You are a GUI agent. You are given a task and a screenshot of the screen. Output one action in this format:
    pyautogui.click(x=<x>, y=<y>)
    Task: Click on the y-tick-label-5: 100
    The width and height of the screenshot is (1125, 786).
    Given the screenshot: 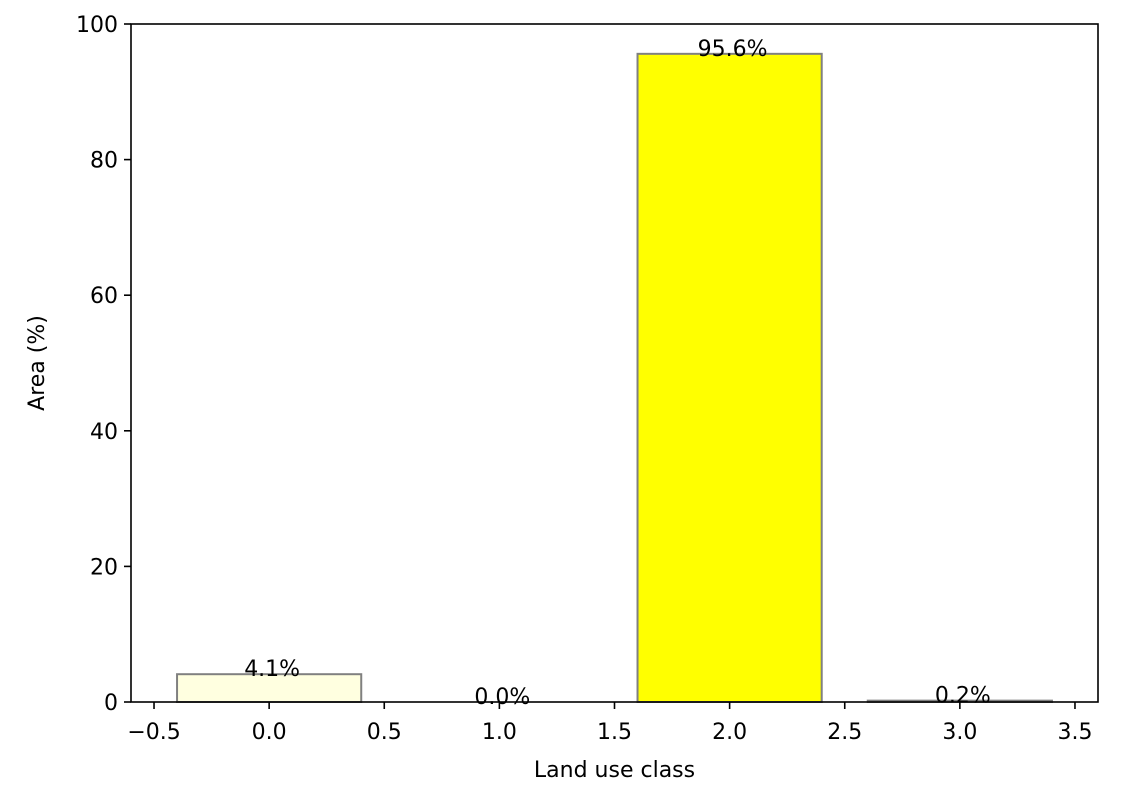 What is the action you would take?
    pyautogui.click(x=97, y=25)
    